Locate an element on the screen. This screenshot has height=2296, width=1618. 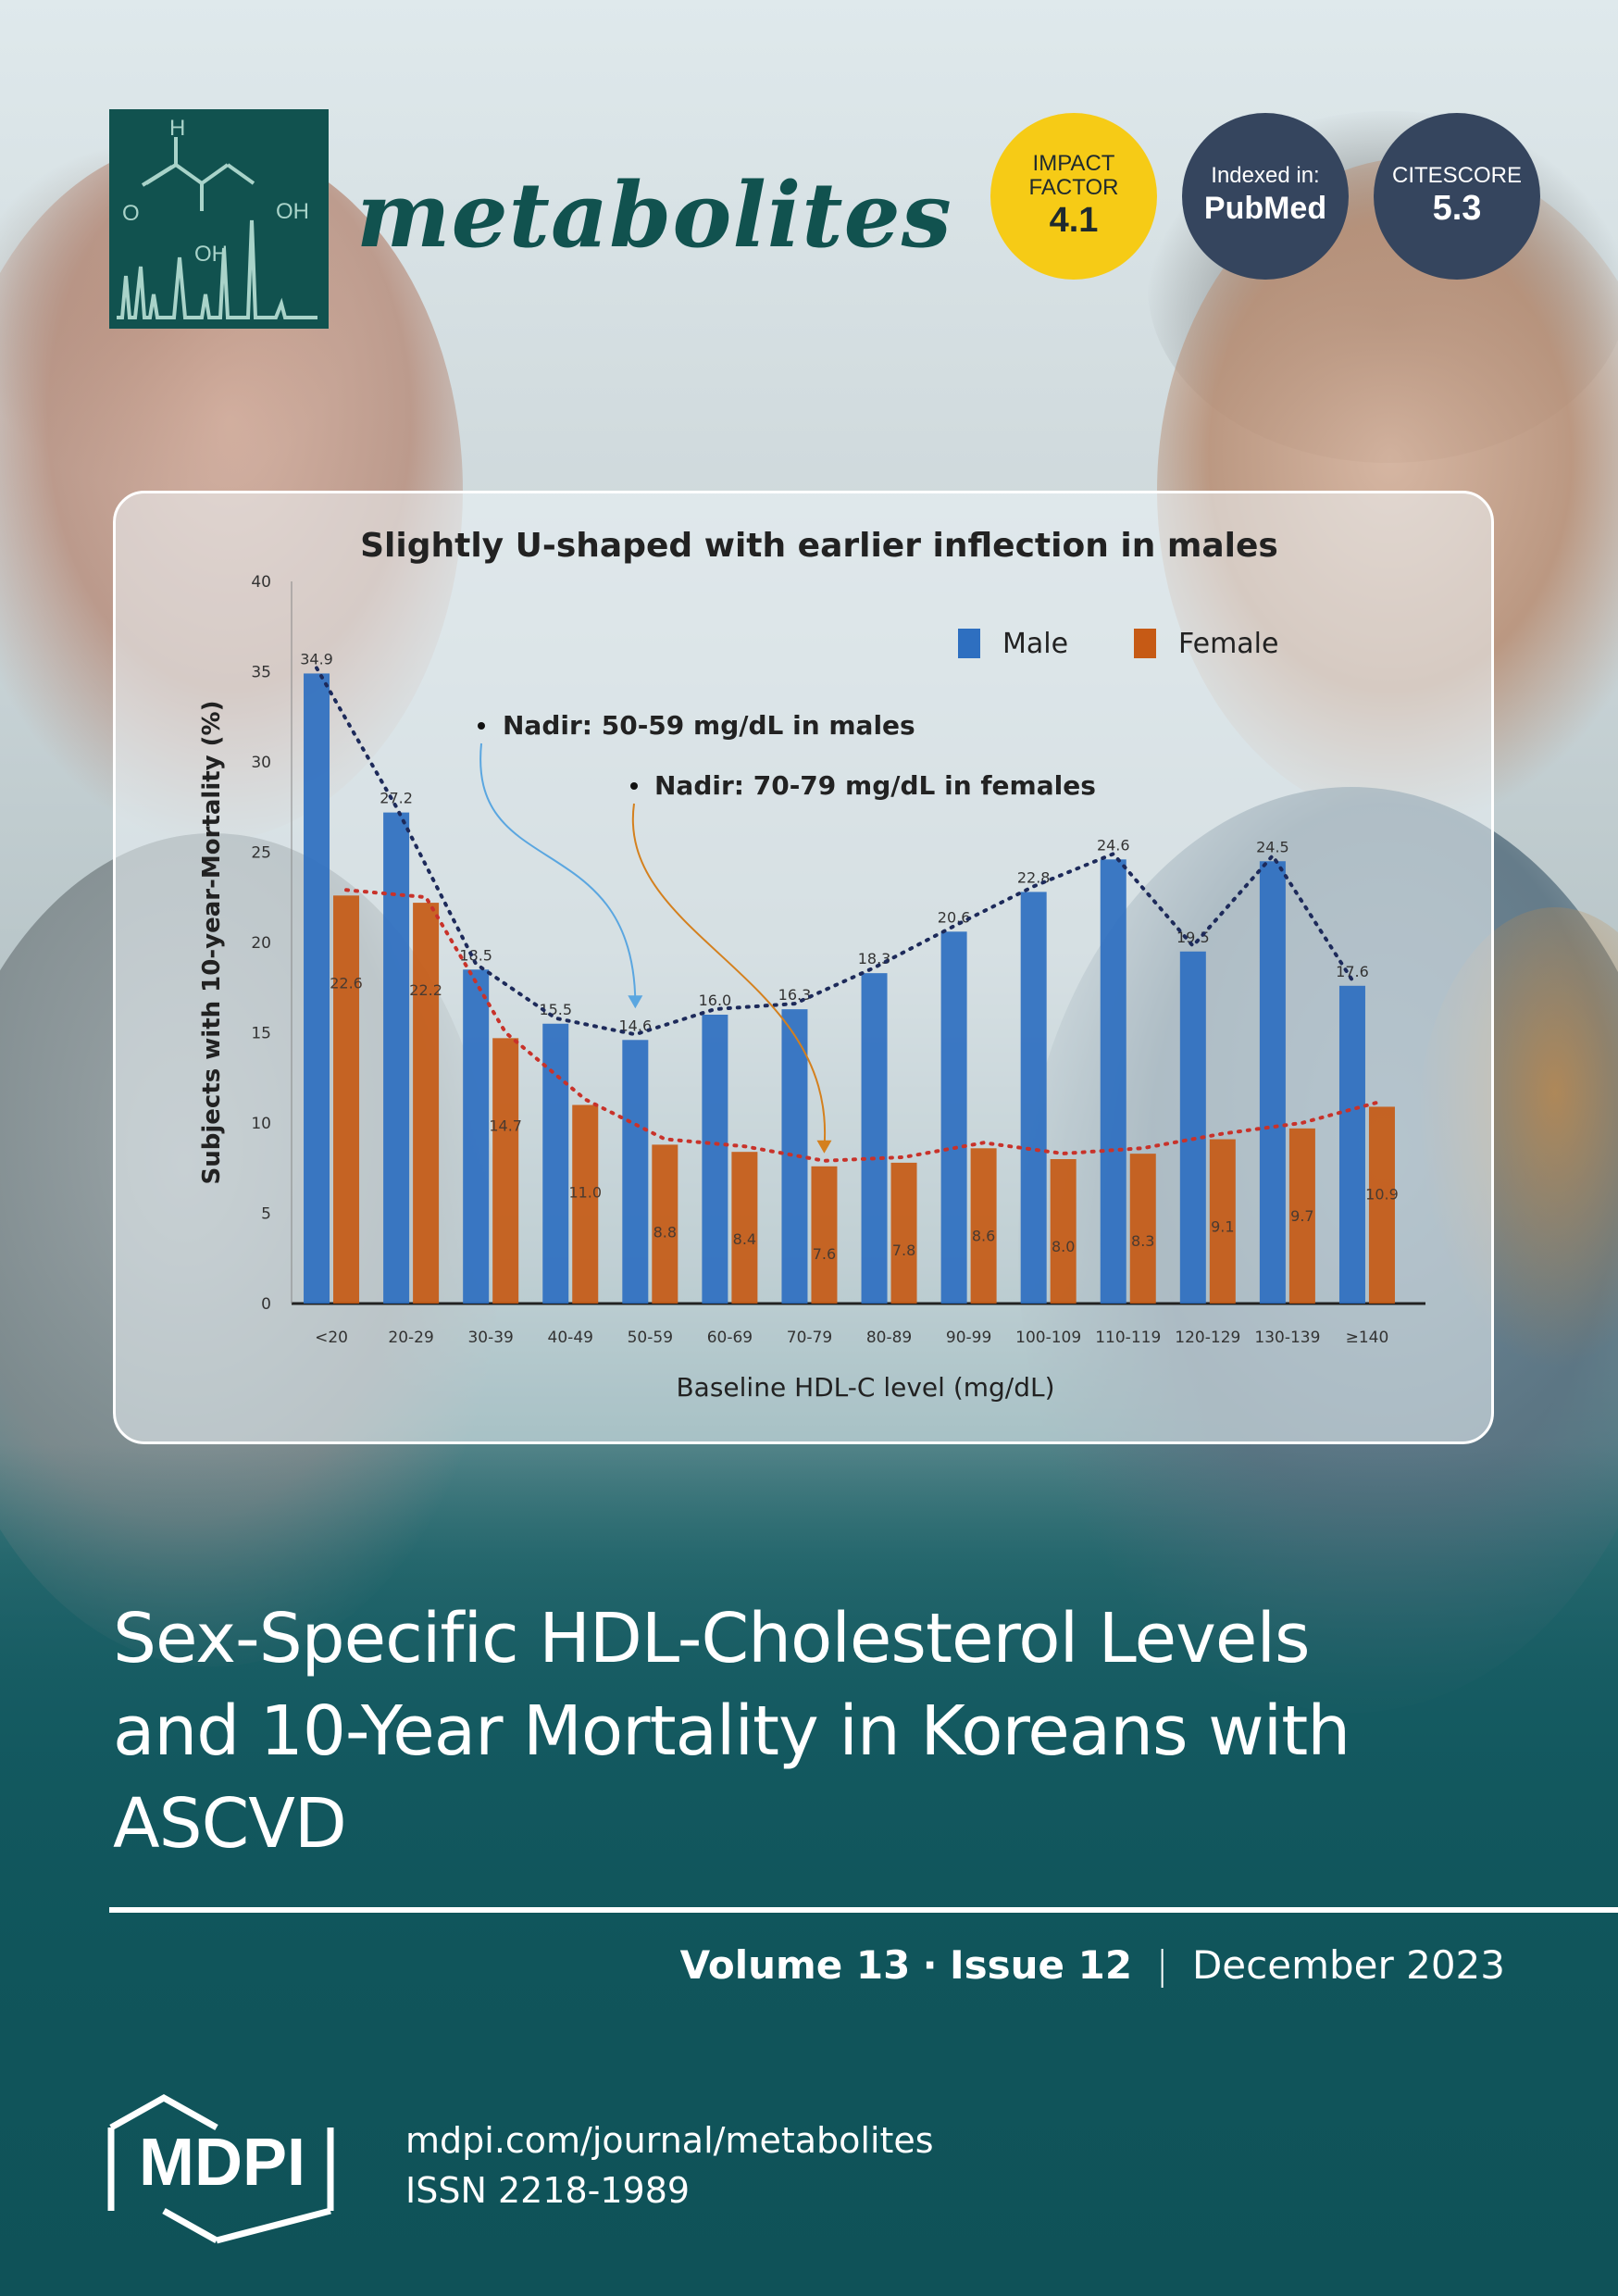
issn: ISSN 2218-1989 is located at coordinates (548, 2190).